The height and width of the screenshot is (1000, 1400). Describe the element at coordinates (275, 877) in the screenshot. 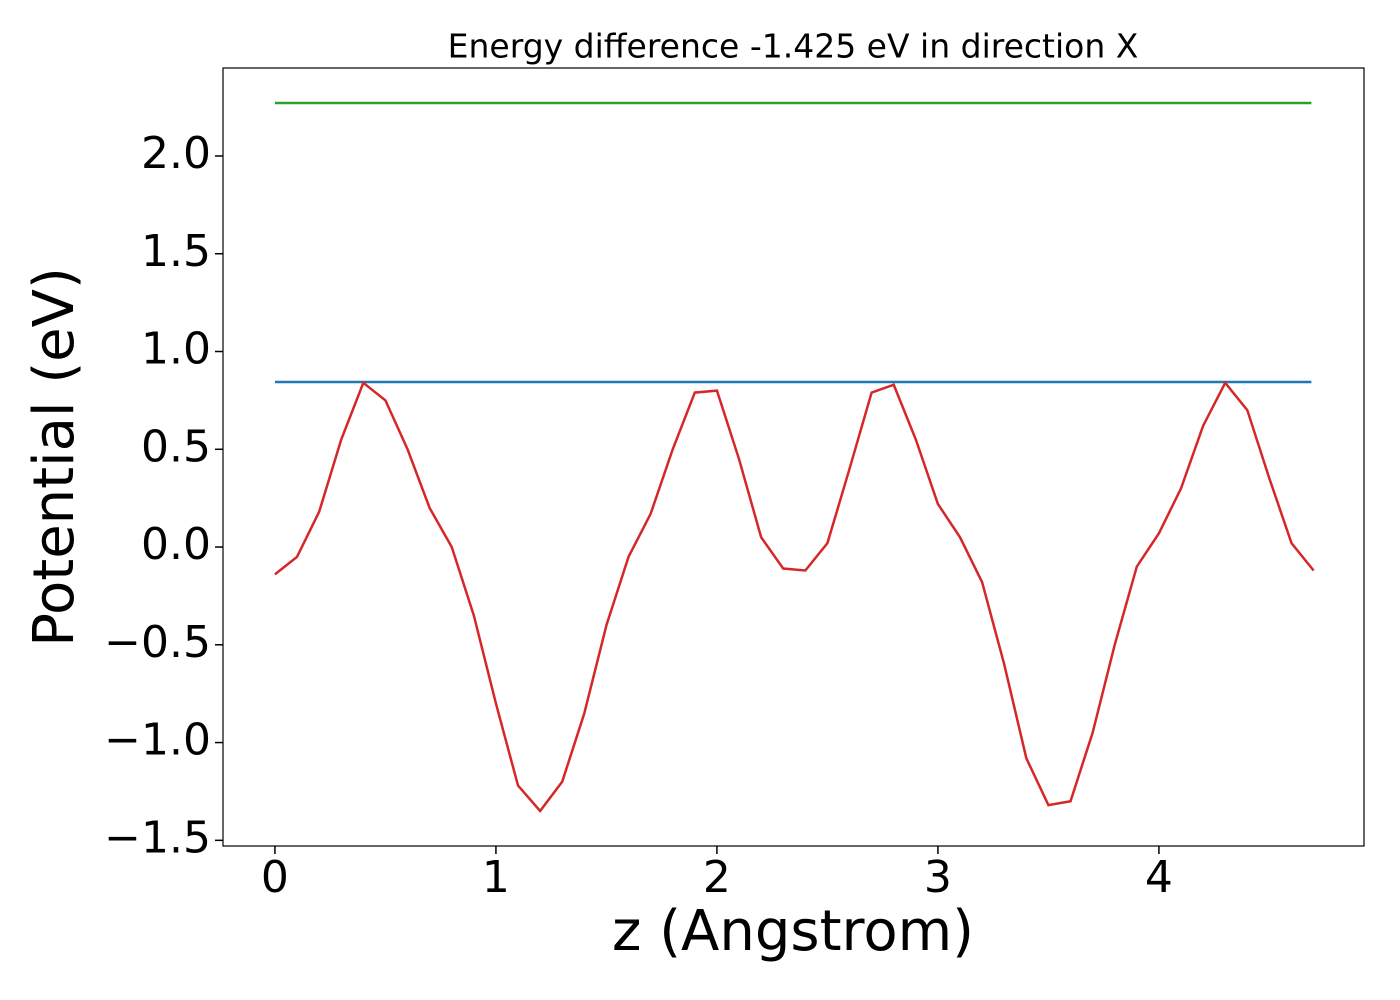

I see `x-tick-label: 0` at that location.